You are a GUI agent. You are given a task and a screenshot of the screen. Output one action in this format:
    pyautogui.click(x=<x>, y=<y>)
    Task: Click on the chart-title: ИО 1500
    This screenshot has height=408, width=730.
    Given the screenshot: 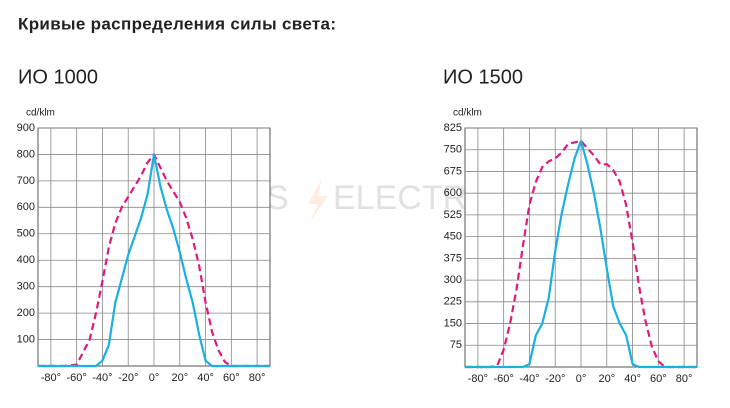 What is the action you would take?
    pyautogui.click(x=483, y=77)
    